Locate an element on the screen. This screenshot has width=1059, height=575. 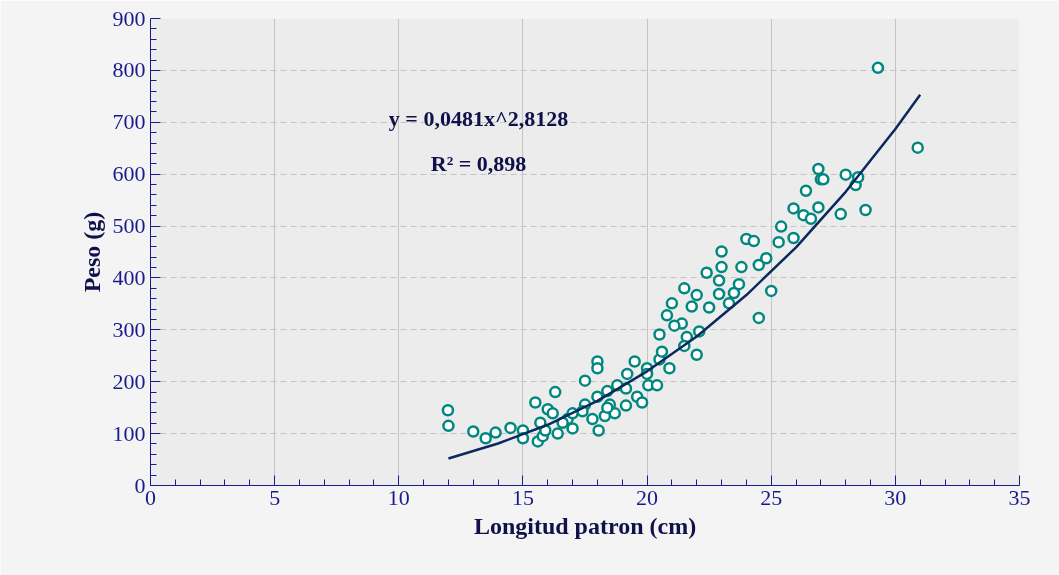
y-tick-label: 200 is located at coordinates (129, 381).